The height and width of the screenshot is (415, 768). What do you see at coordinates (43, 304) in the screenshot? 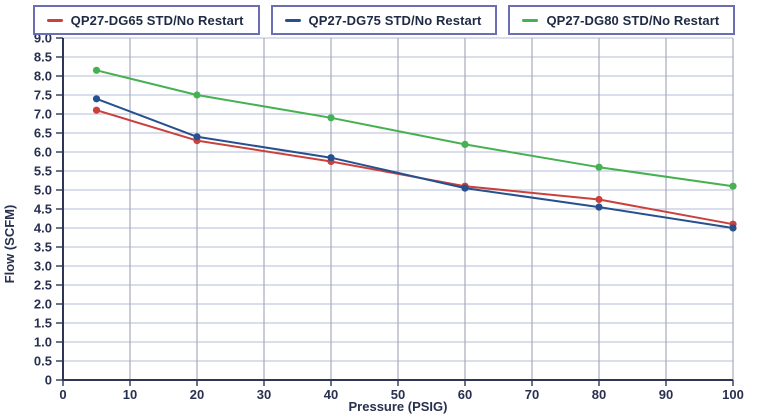
I see `y-tick-label: 2.0` at bounding box center [43, 304].